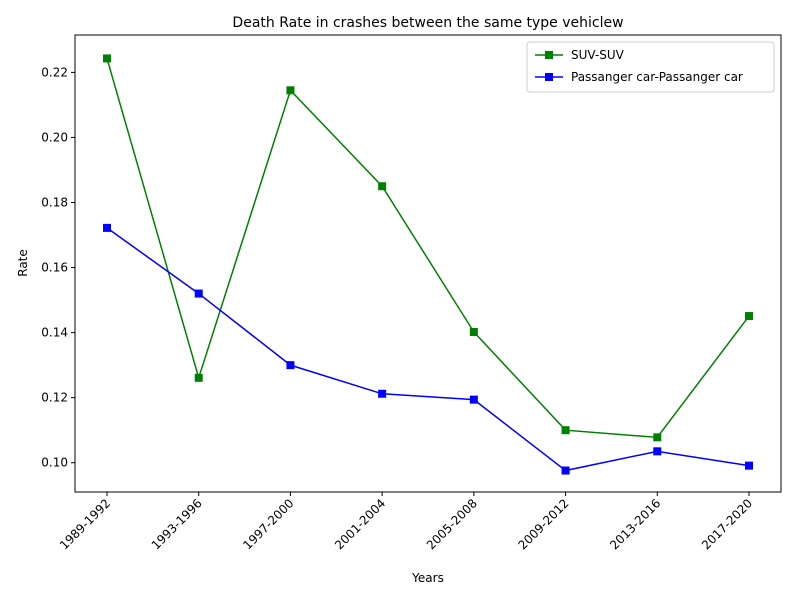 The width and height of the screenshot is (800, 600). What do you see at coordinates (544, 524) in the screenshot?
I see `x-tick-label: 2009-2012` at bounding box center [544, 524].